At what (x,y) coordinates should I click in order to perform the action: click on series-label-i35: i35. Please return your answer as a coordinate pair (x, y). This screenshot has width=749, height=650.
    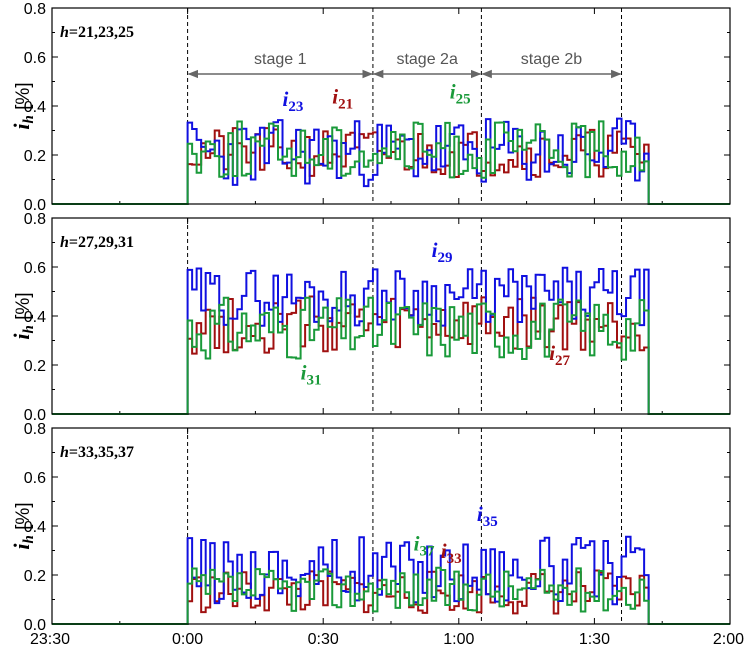
    Looking at the image, I should click on (487, 516).